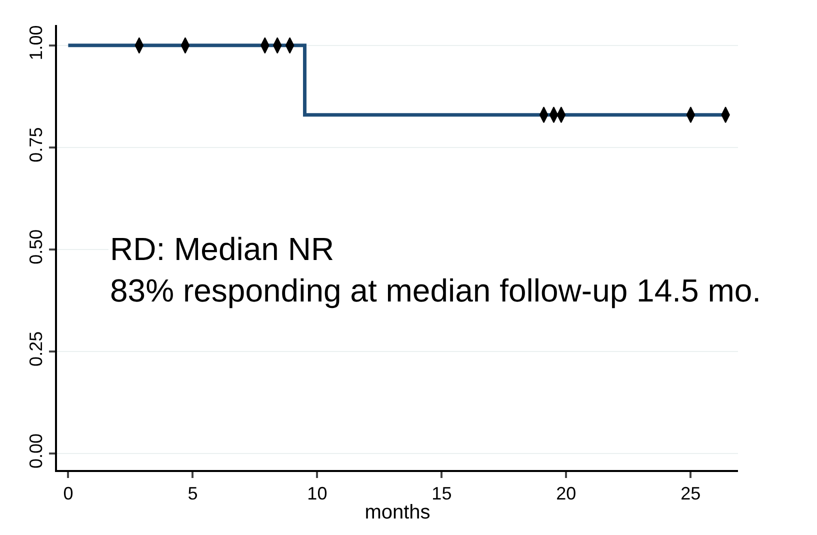 The height and width of the screenshot is (535, 817). What do you see at coordinates (36, 450) in the screenshot?
I see `y-tick-label: 0.00` at bounding box center [36, 450].